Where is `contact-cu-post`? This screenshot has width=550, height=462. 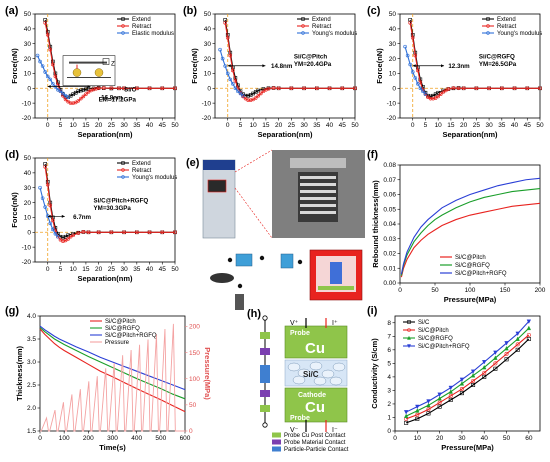
contact-cu-post is located at coordinates (265, 408).